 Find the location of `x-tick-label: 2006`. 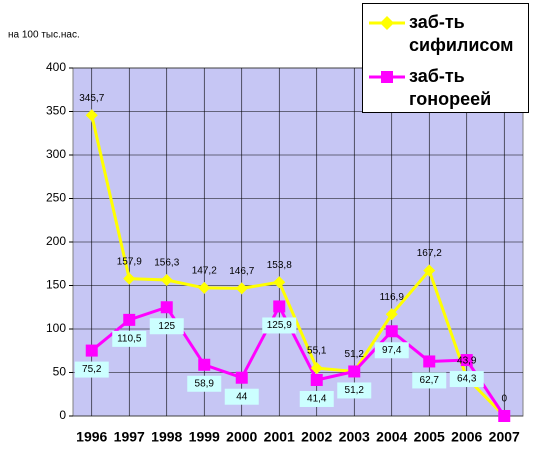

x-tick-label: 2006 is located at coordinates (466, 437).